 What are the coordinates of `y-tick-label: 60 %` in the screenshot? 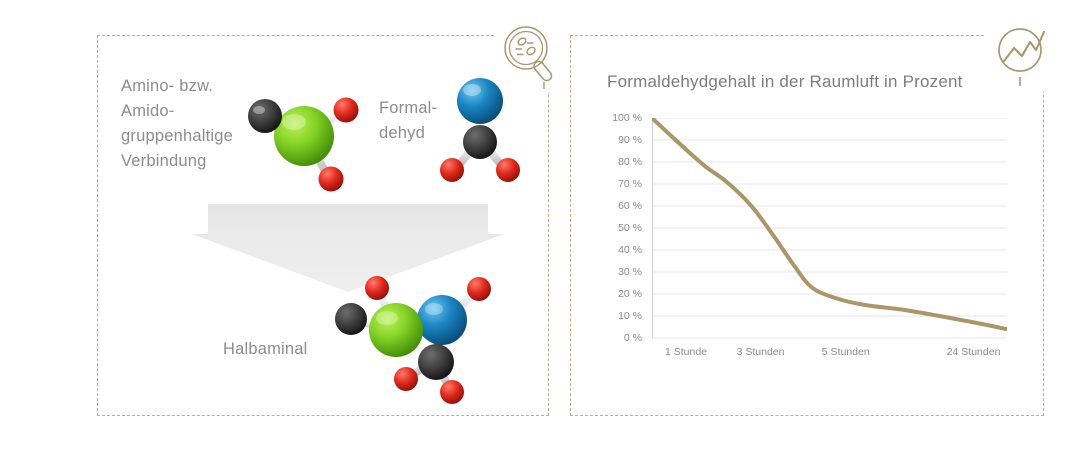 It's located at (630, 206).